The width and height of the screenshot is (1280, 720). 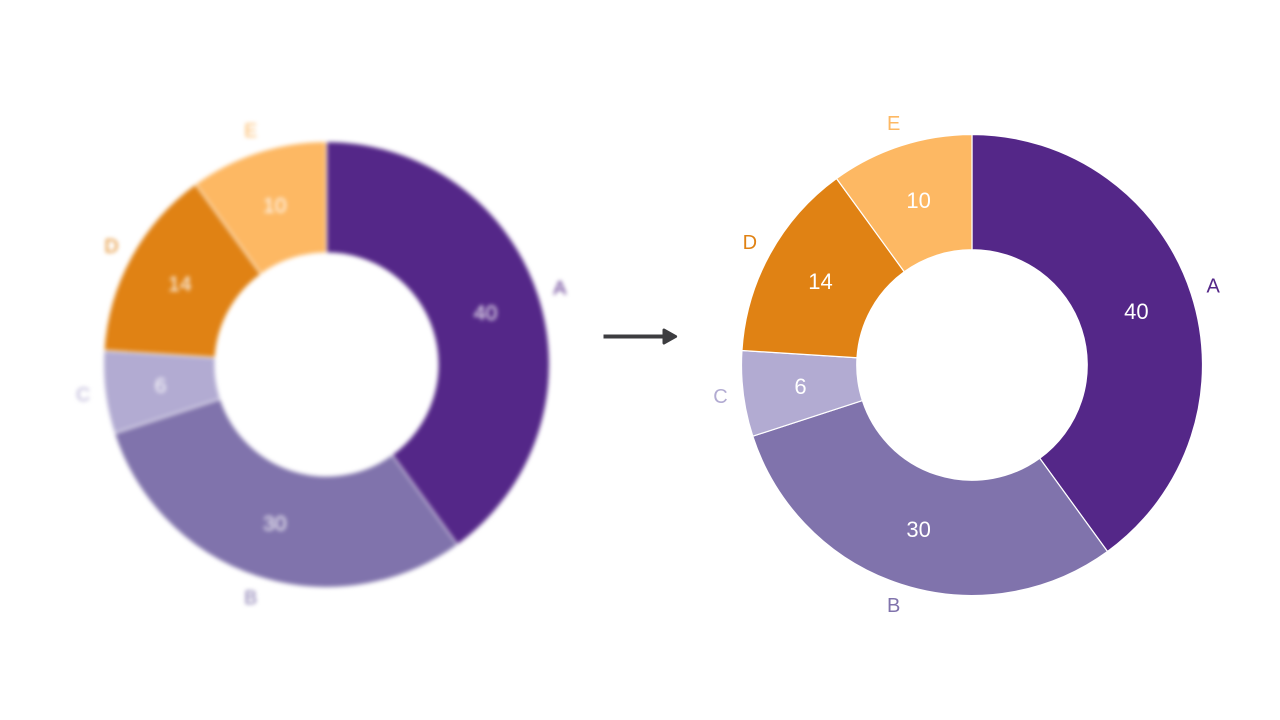 What do you see at coordinates (823, 268) in the screenshot?
I see `donut-slice-D` at bounding box center [823, 268].